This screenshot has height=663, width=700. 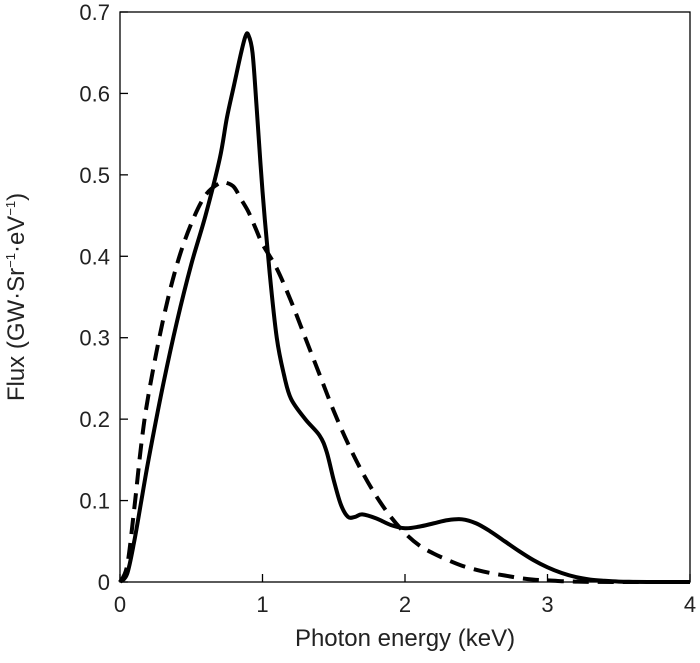 I want to click on x-tick-label: 0, so click(x=120, y=604).